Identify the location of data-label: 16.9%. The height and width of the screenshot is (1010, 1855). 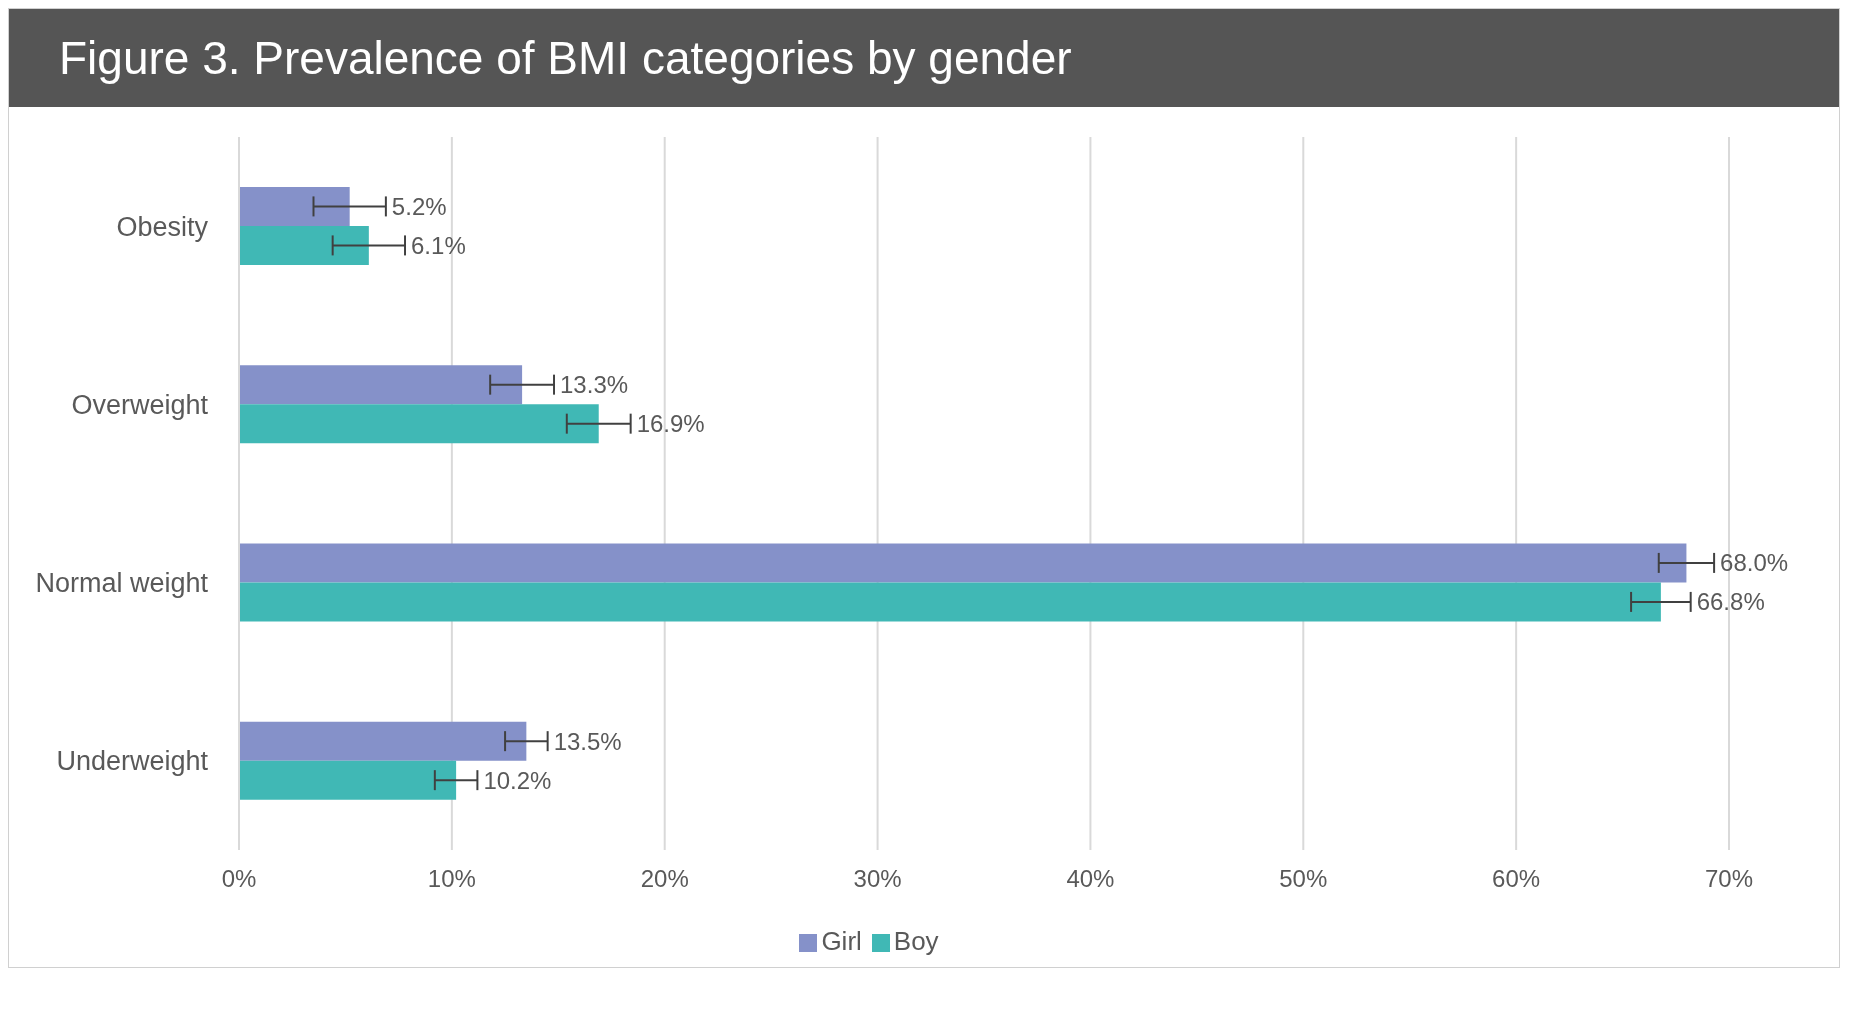
(670, 424).